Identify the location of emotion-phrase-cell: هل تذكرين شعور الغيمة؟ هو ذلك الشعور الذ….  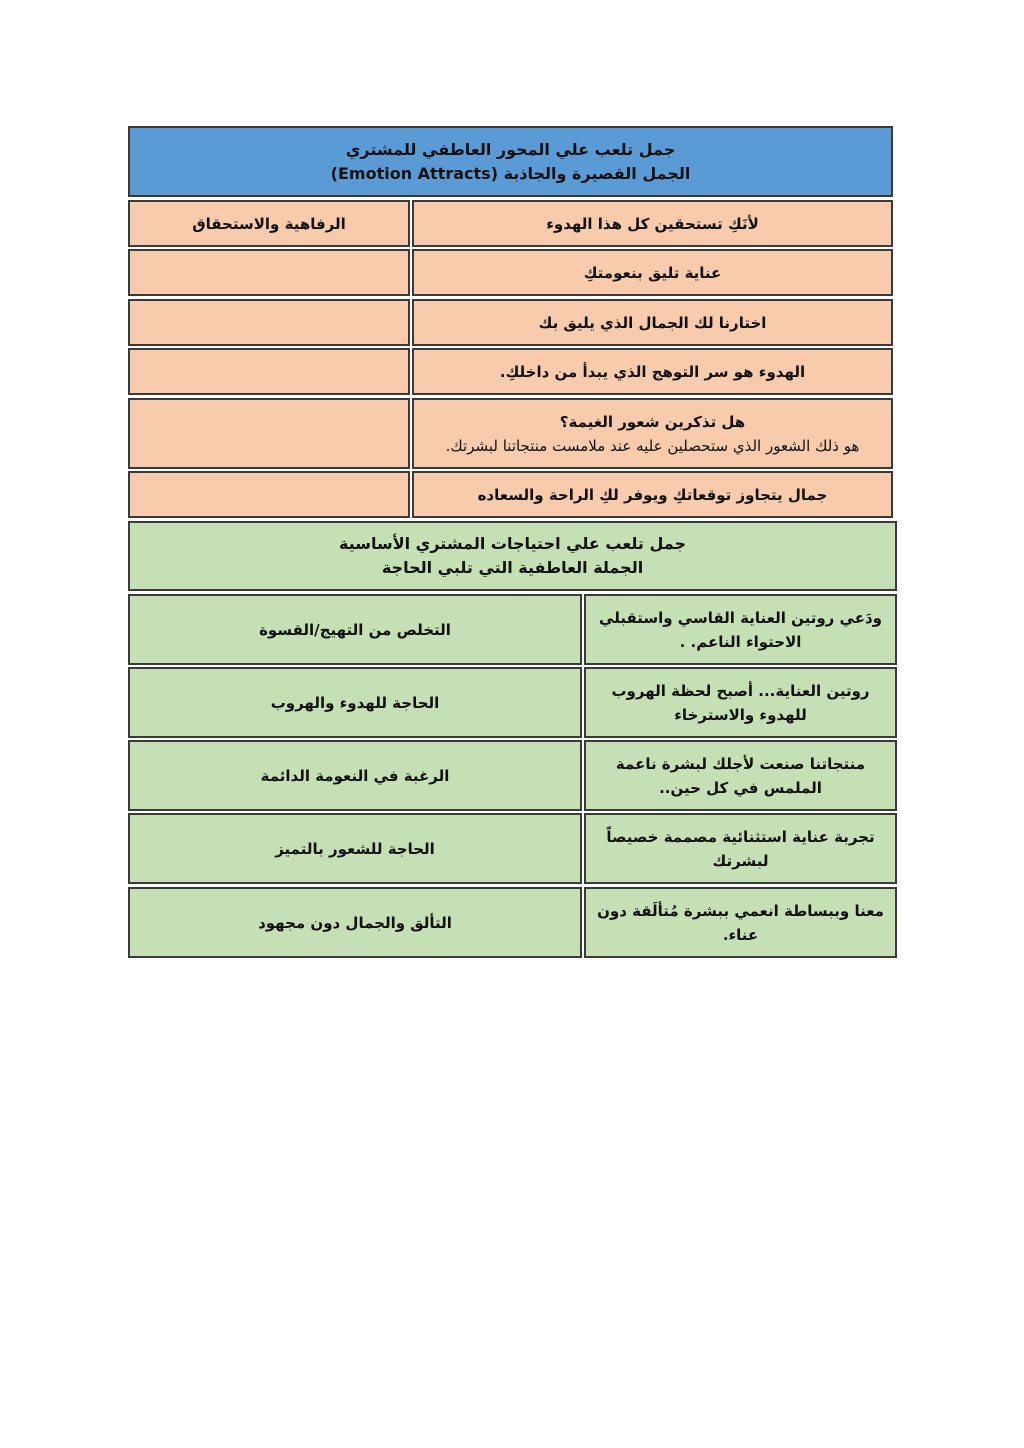
(652, 433).